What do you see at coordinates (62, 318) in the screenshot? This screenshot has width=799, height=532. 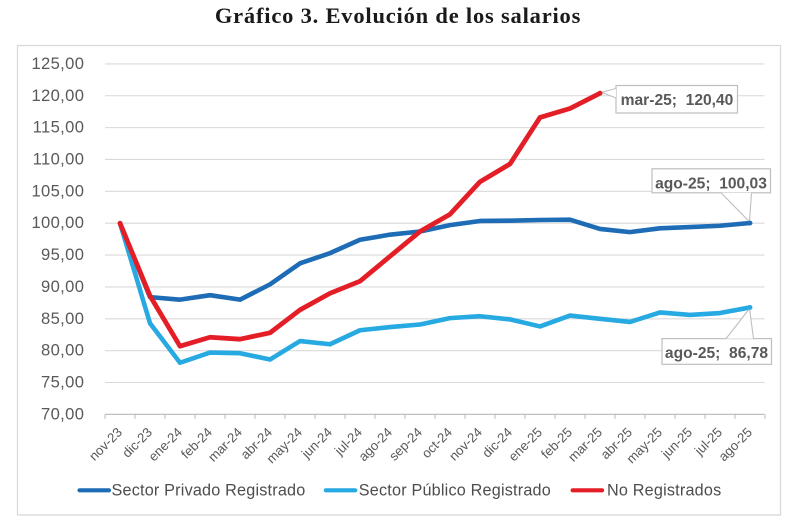 I see `svg-text: 85,00` at bounding box center [62, 318].